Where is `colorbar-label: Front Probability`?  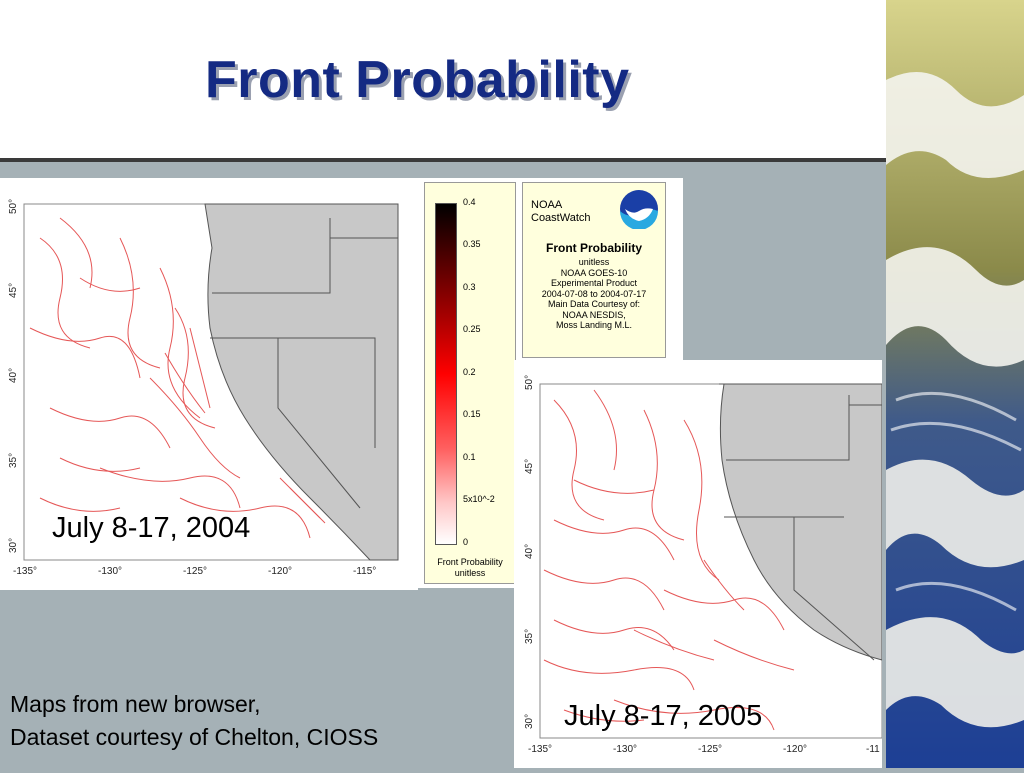
colorbar-label: Front Probability is located at coordinates (470, 562).